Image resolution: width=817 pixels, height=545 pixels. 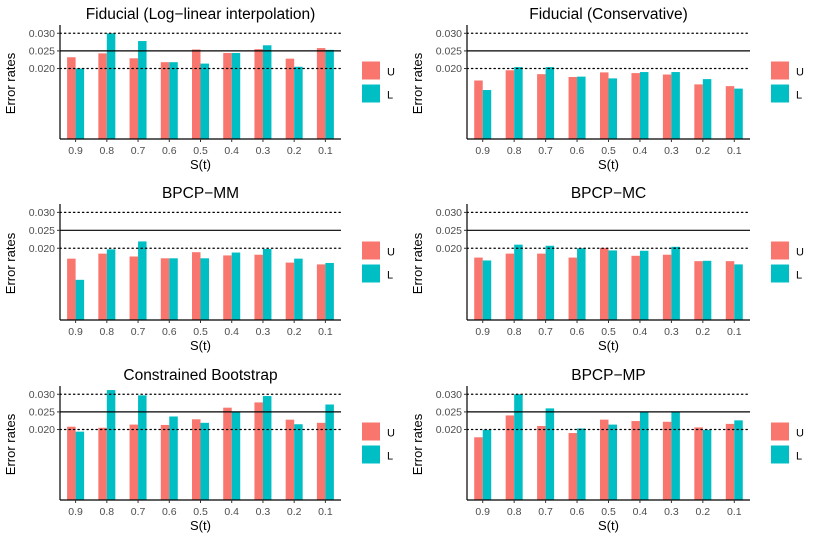 What do you see at coordinates (780, 93) in the screenshot?
I see `legend-key-l` at bounding box center [780, 93].